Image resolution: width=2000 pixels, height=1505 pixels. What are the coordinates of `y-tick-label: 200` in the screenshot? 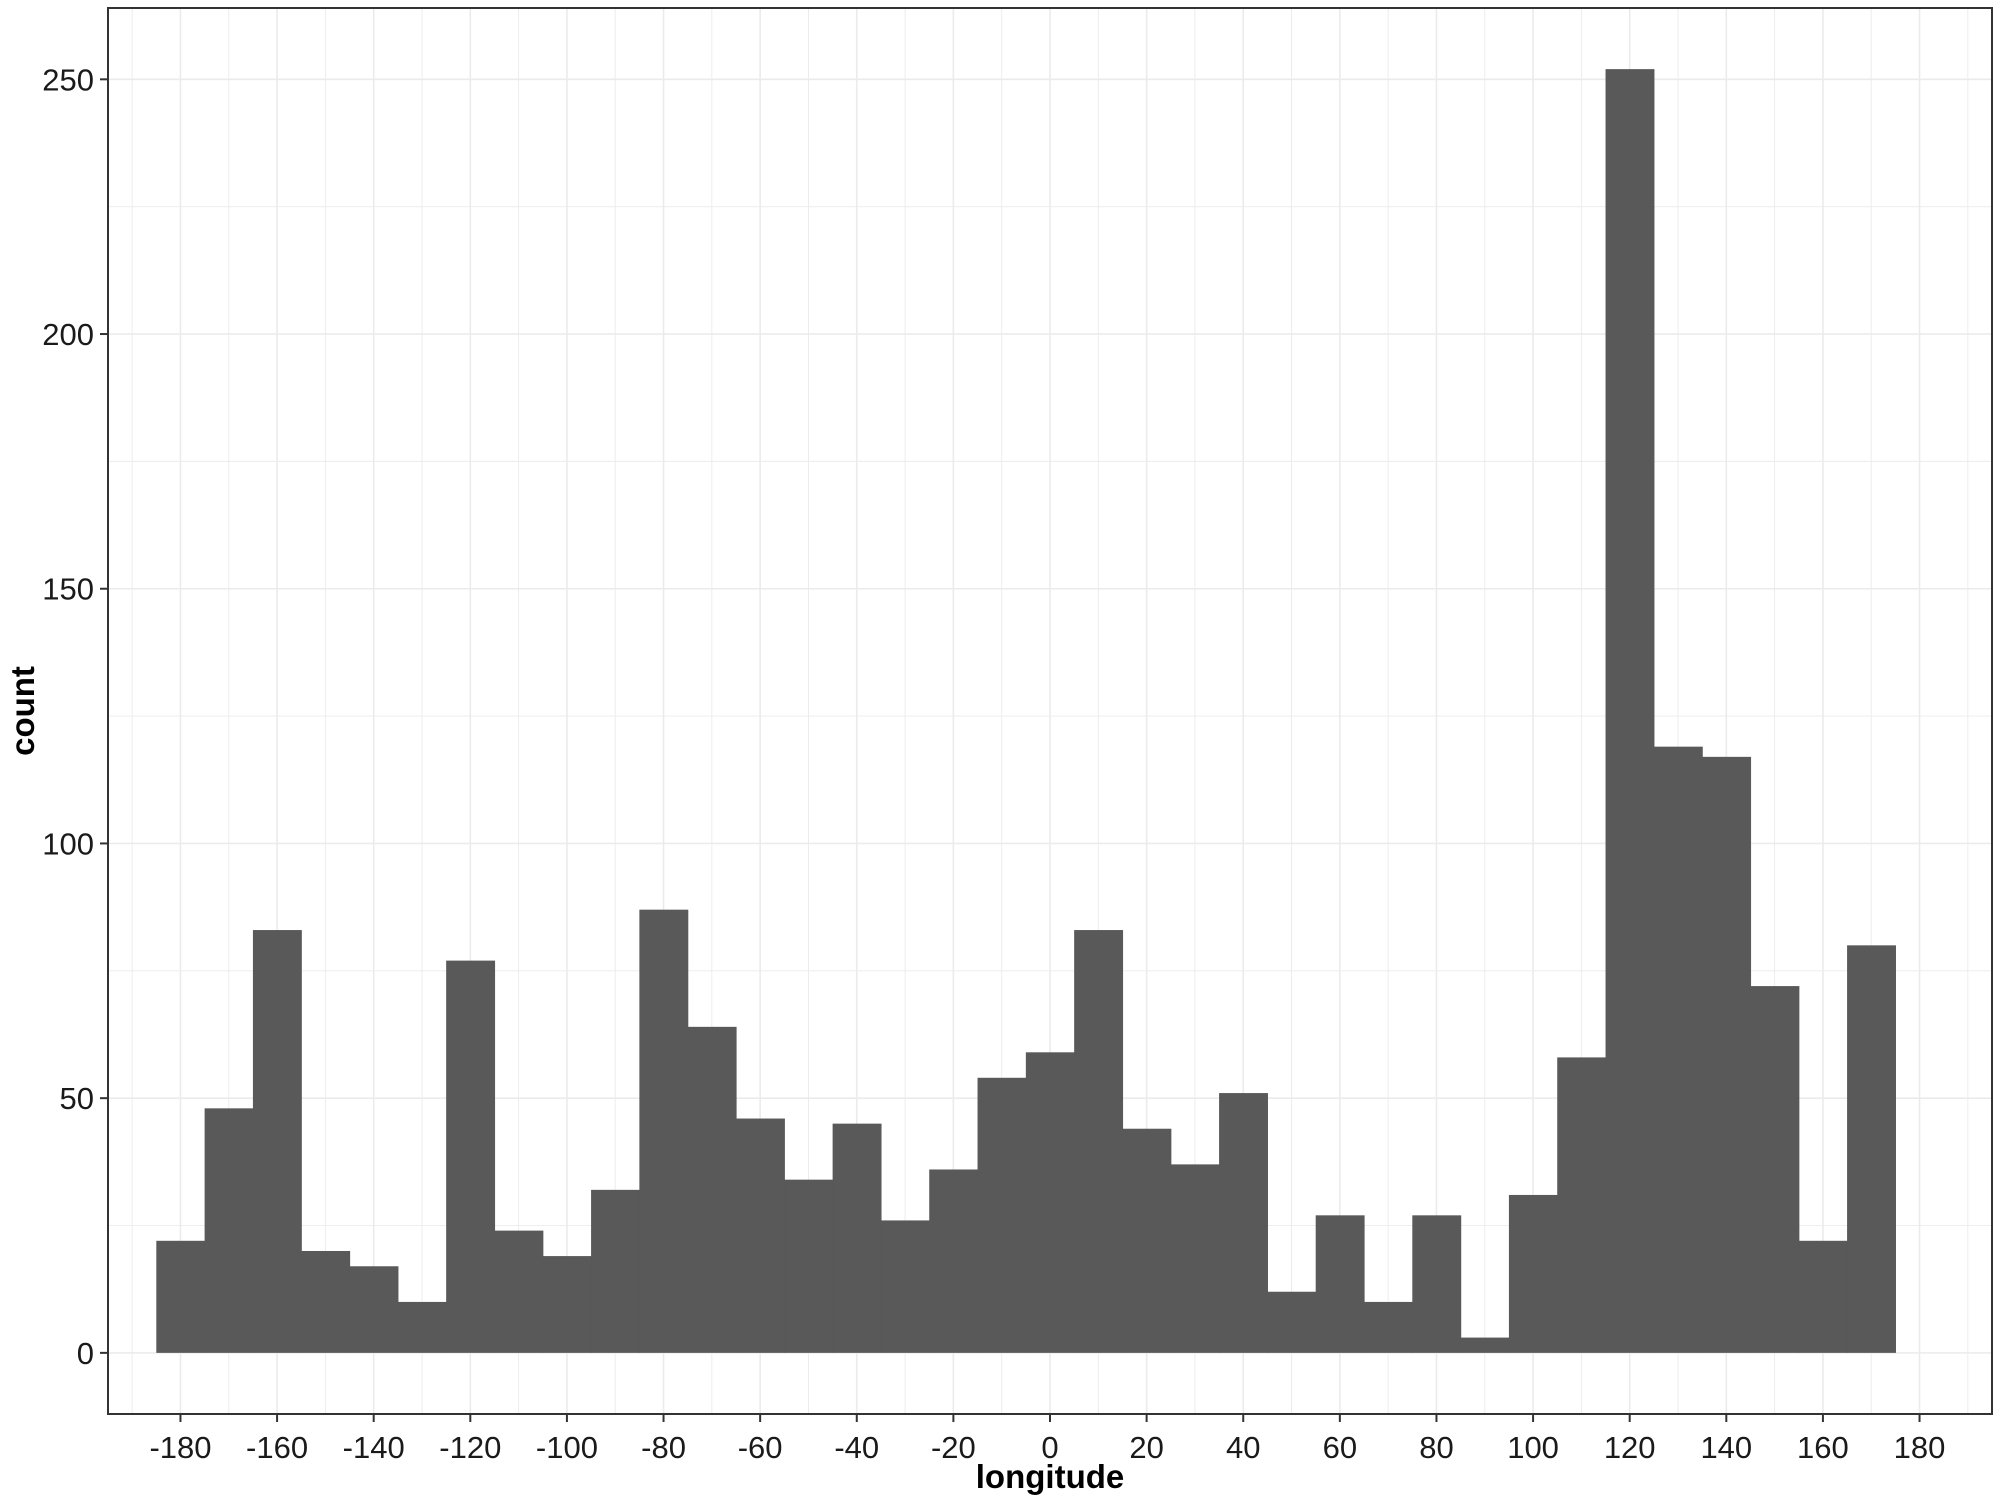 It's located at (68, 334).